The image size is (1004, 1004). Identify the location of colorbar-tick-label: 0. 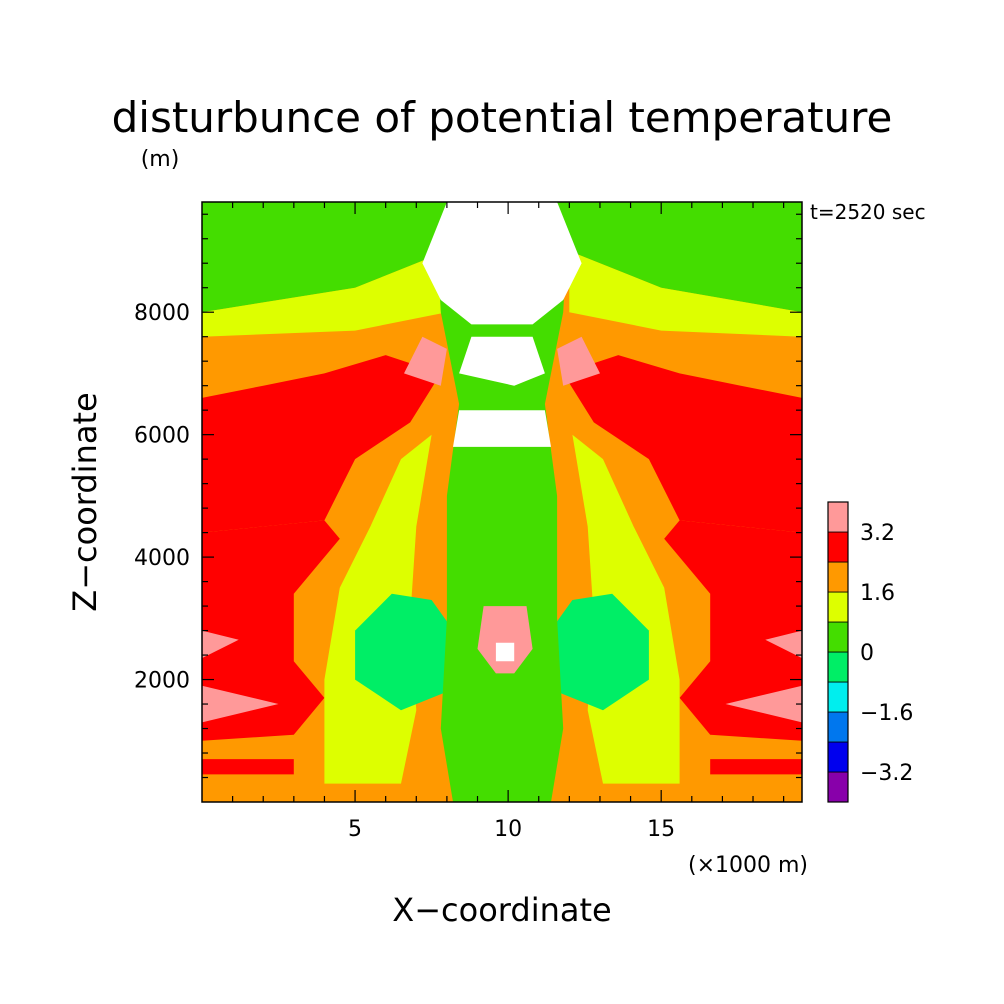
(867, 653).